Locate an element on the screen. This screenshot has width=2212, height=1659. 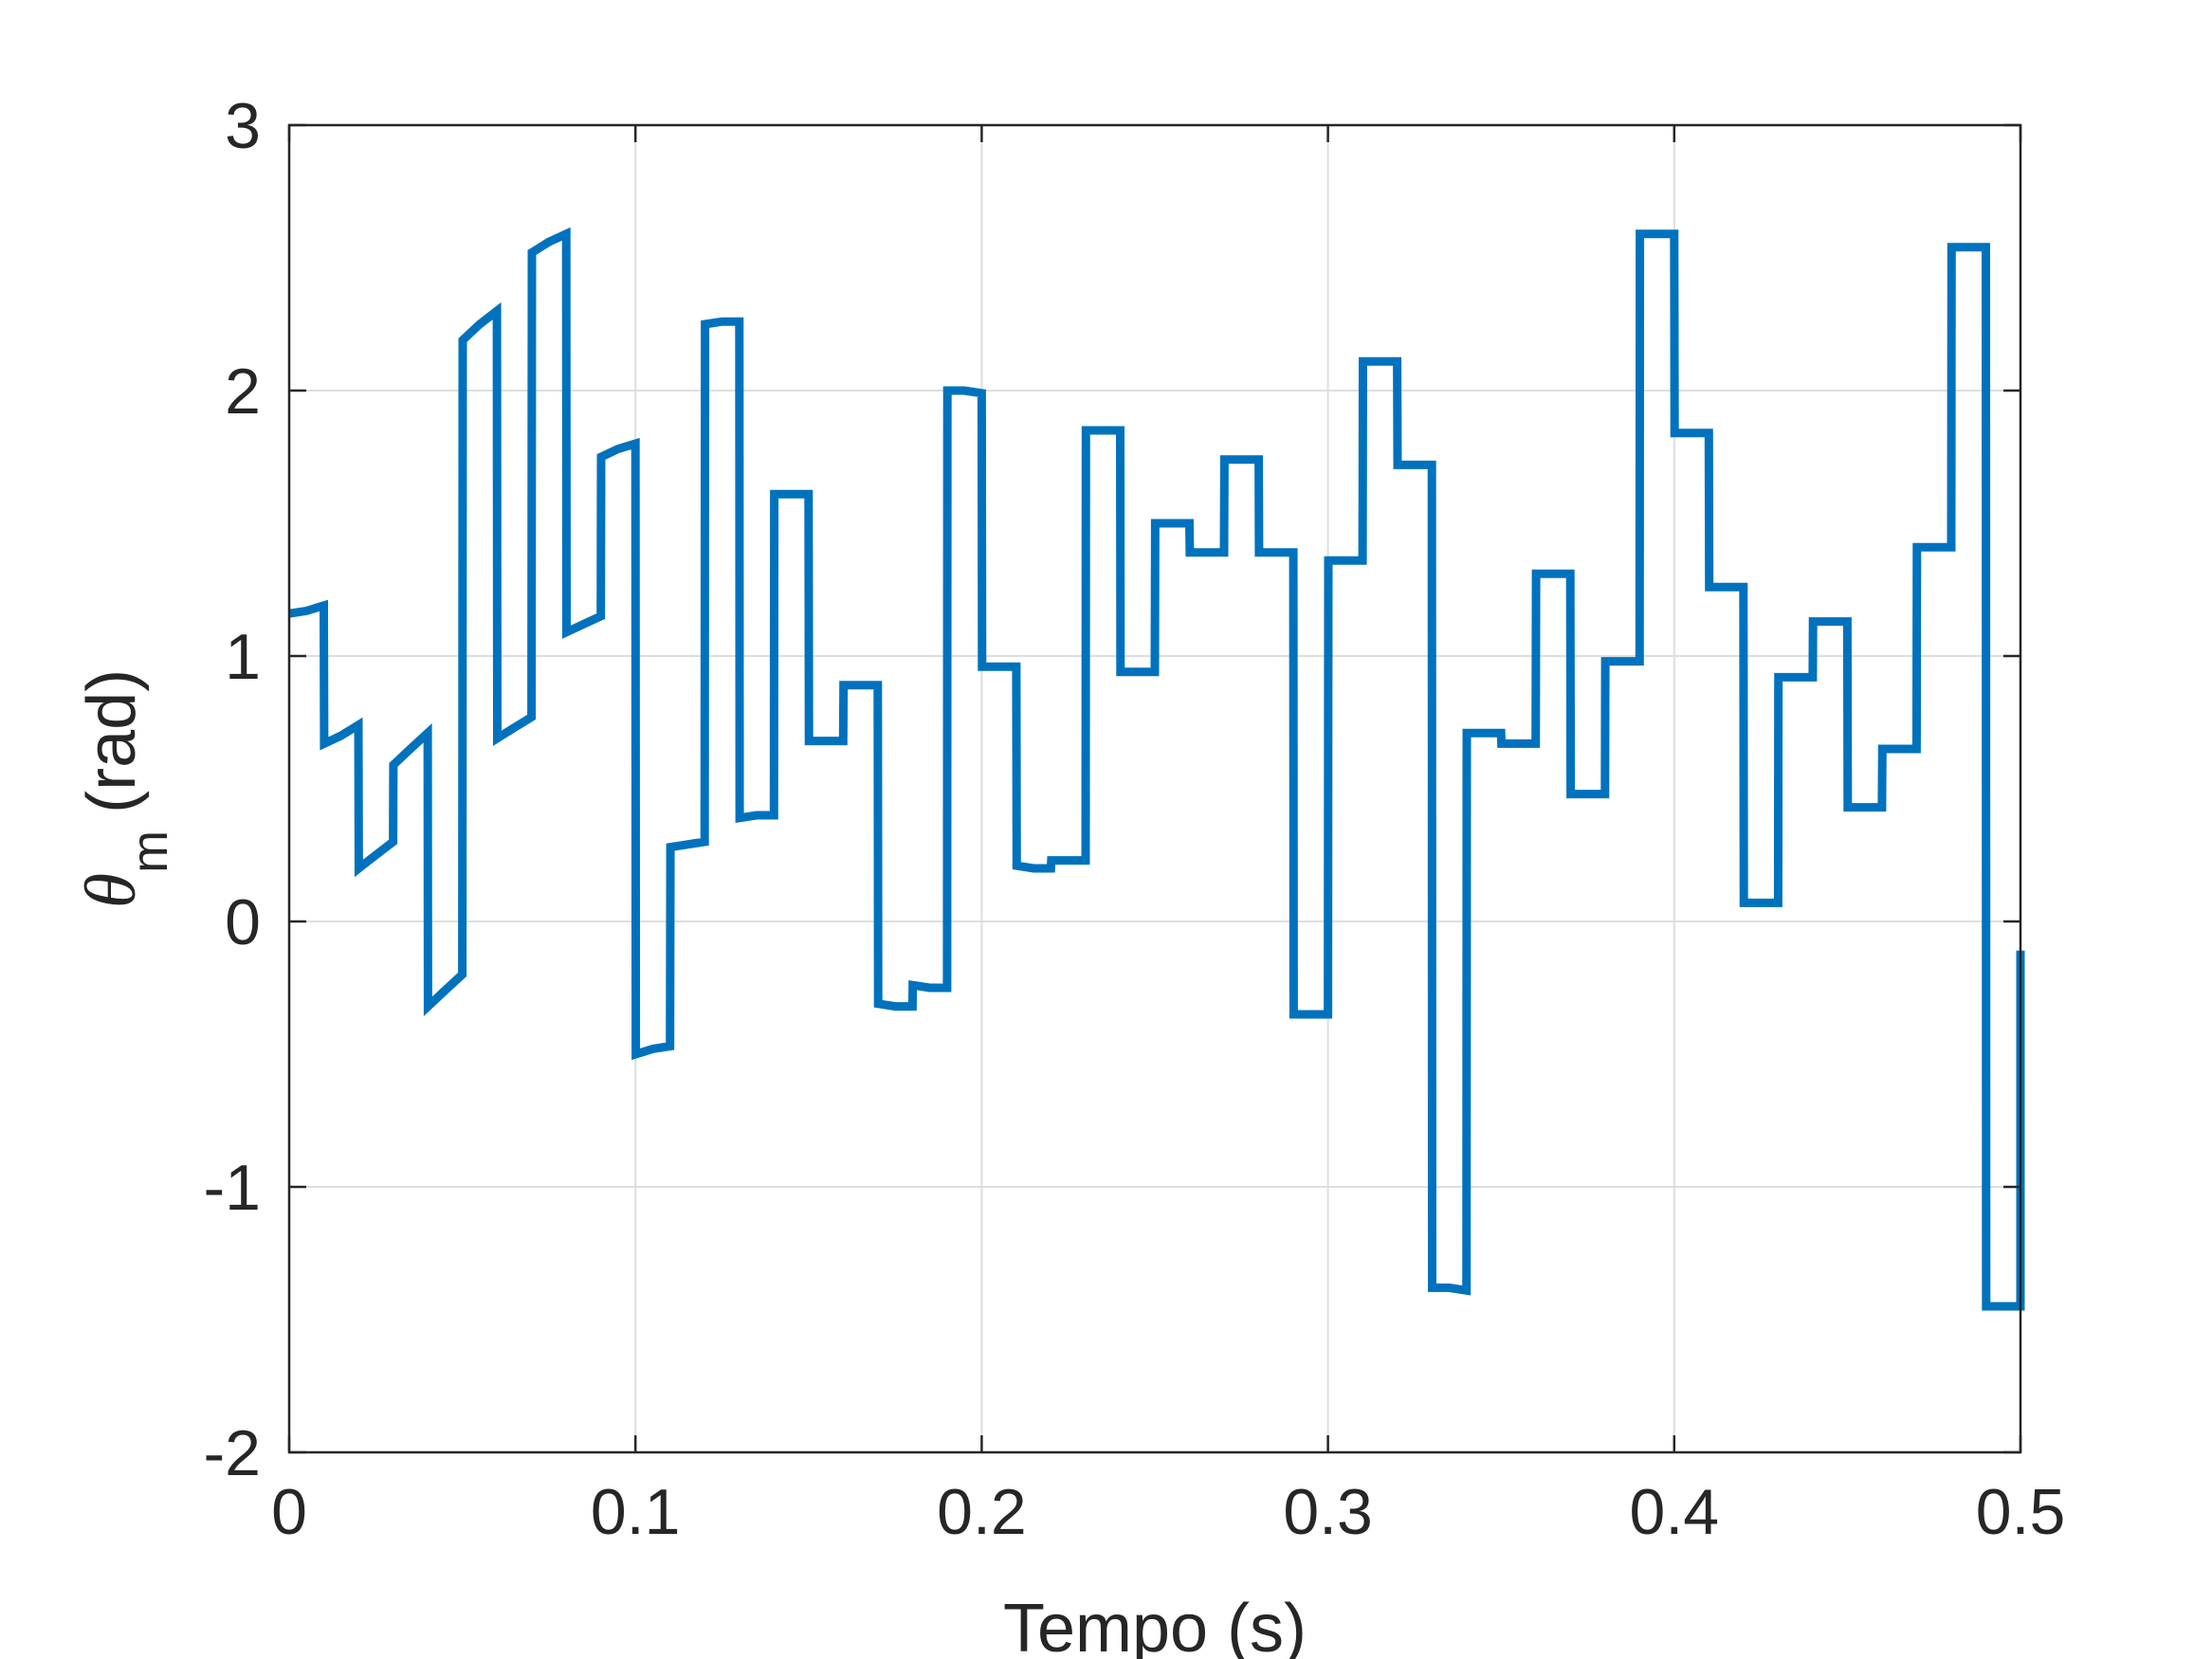
y-axis-label: θm (rad) is located at coordinates (124, 788).